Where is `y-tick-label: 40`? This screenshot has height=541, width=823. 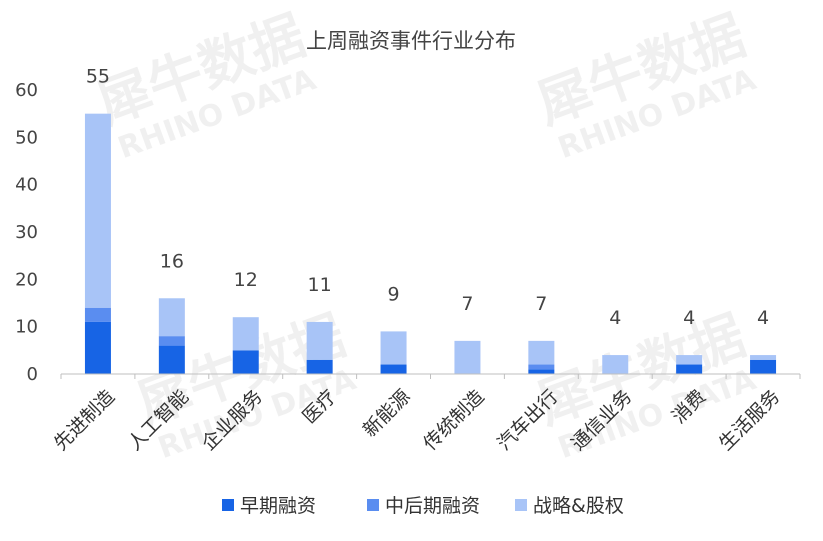 y-tick-label: 40 is located at coordinates (26, 185).